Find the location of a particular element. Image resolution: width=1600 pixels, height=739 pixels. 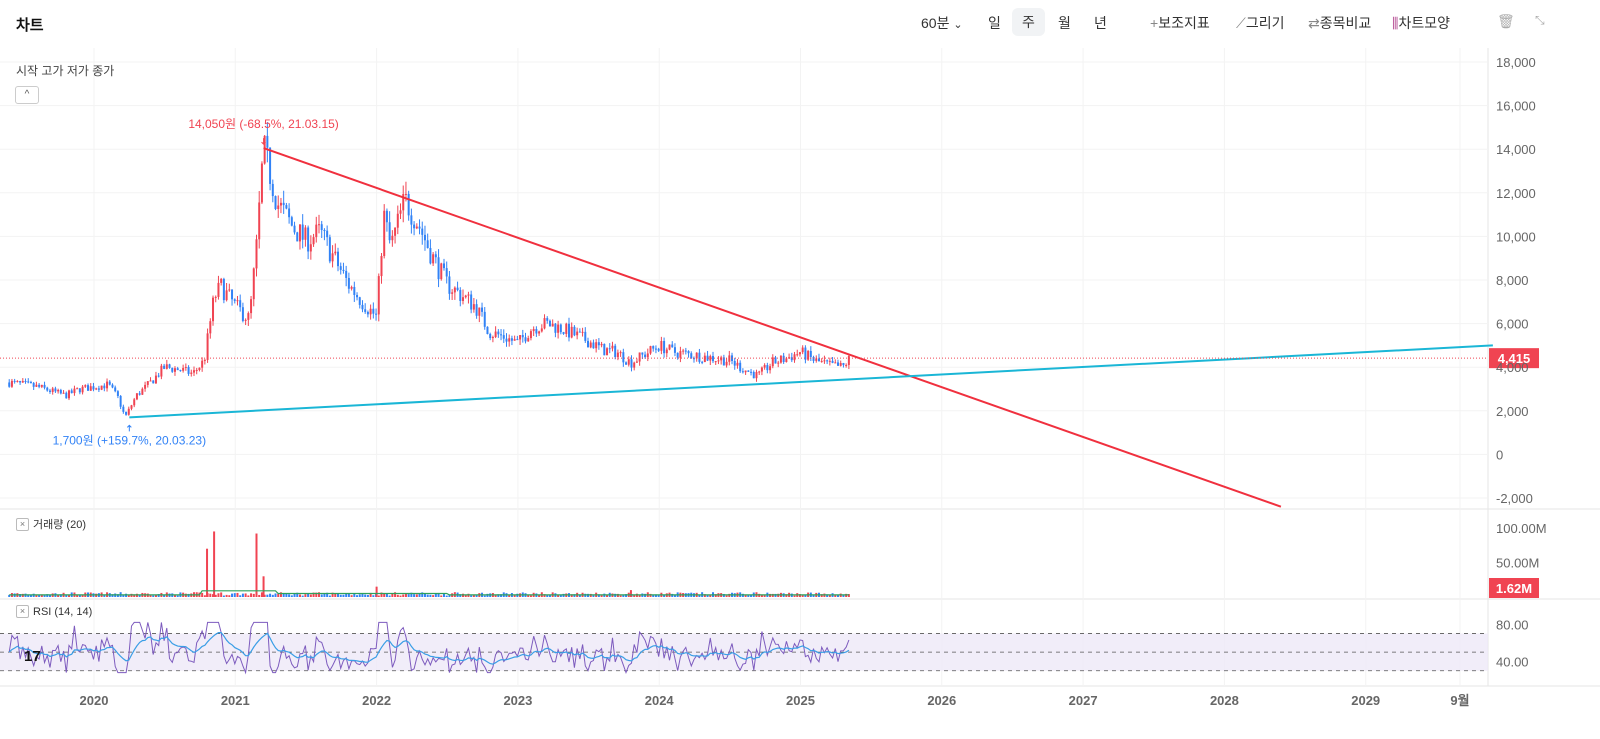

time-tick-label: 2023 is located at coordinates (517, 700).